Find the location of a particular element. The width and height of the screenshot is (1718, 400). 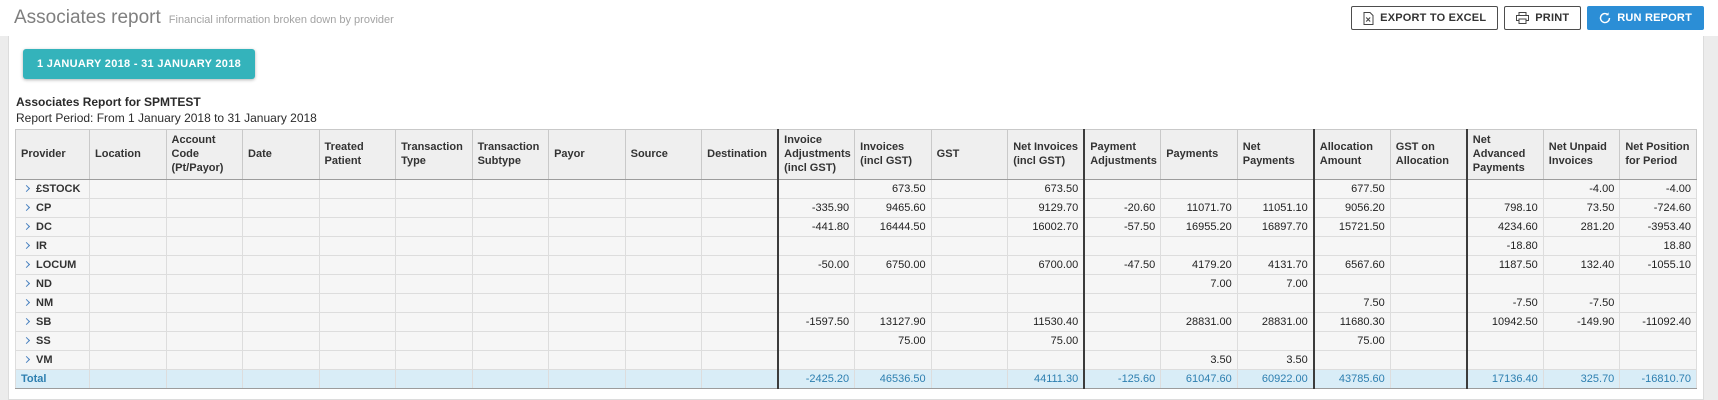

provider-cell: LOCUM is located at coordinates (52, 265).